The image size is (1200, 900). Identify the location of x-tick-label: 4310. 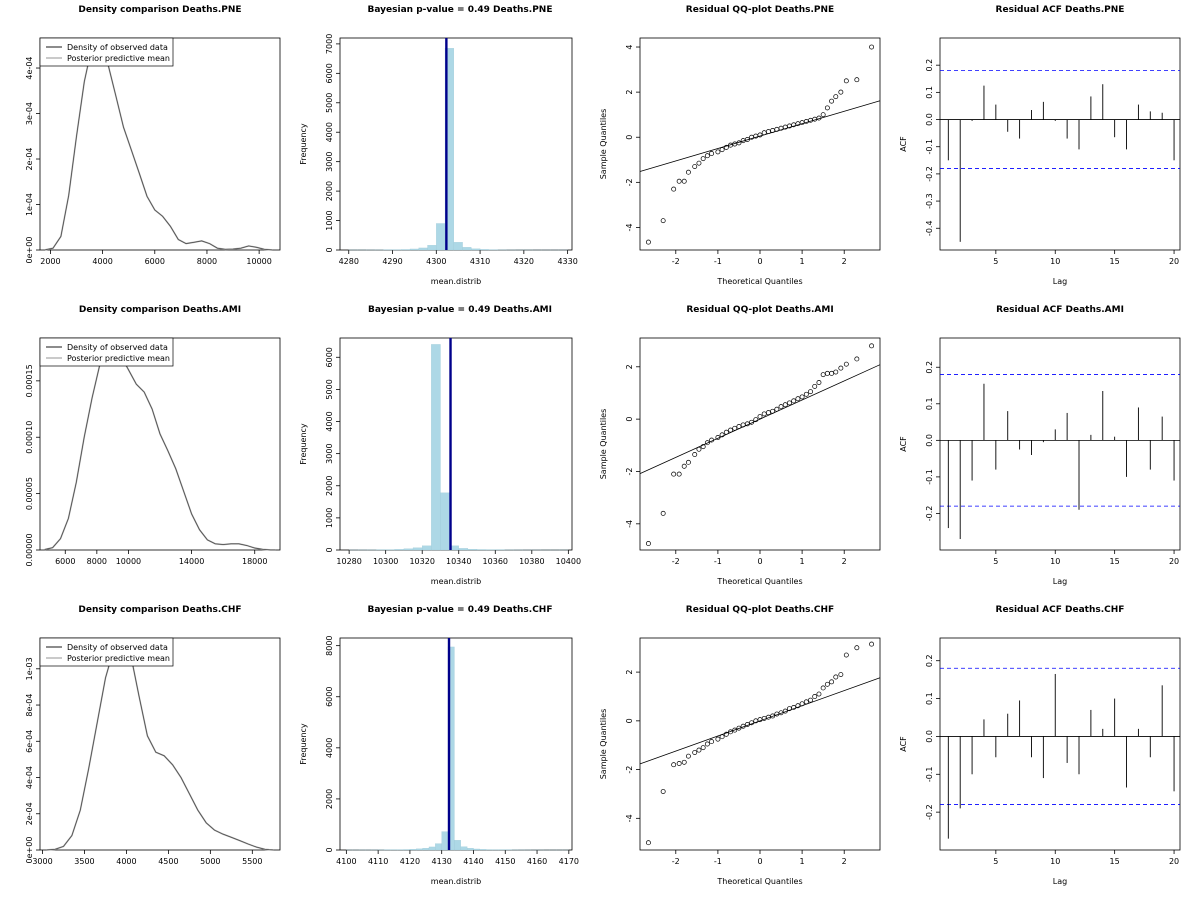
(480, 261).